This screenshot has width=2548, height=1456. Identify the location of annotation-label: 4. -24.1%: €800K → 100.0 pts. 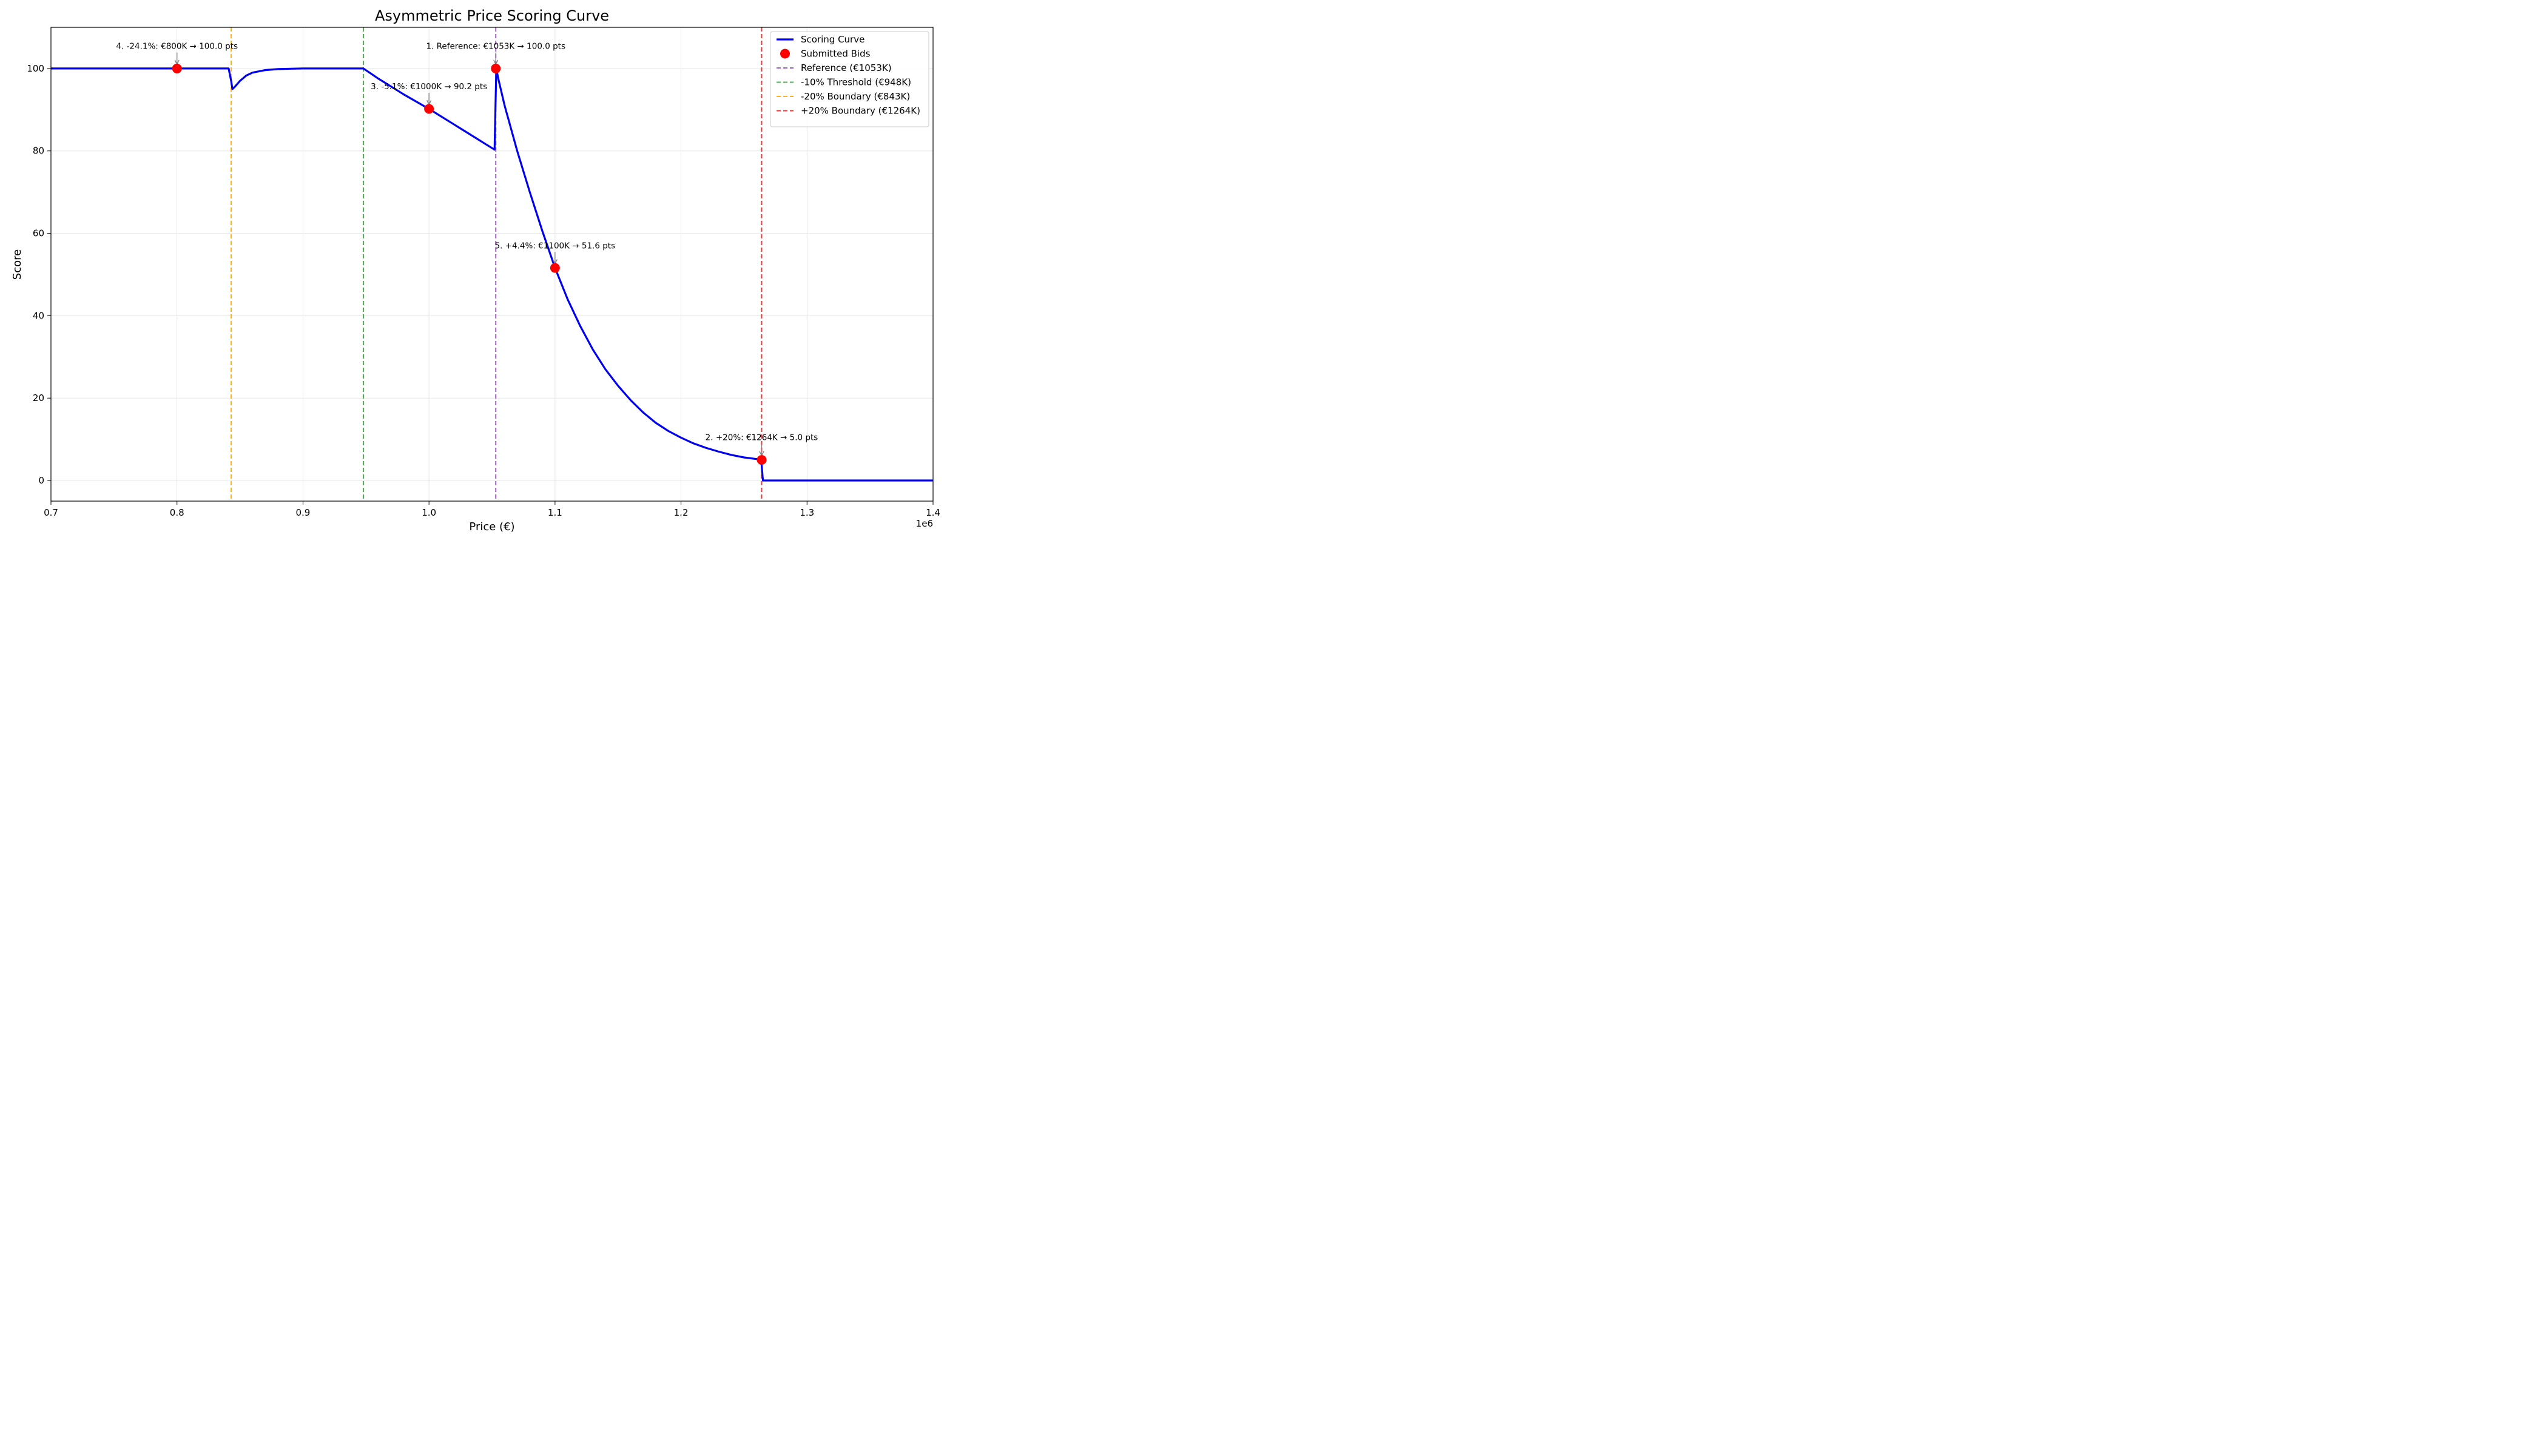
(177, 47).